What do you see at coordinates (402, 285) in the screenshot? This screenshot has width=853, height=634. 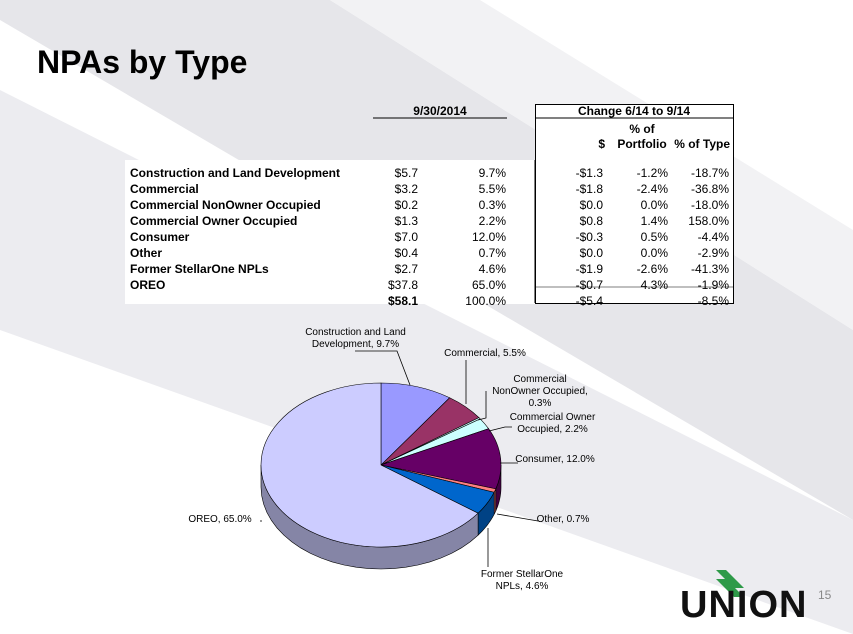 I see `cell: $37.8` at bounding box center [402, 285].